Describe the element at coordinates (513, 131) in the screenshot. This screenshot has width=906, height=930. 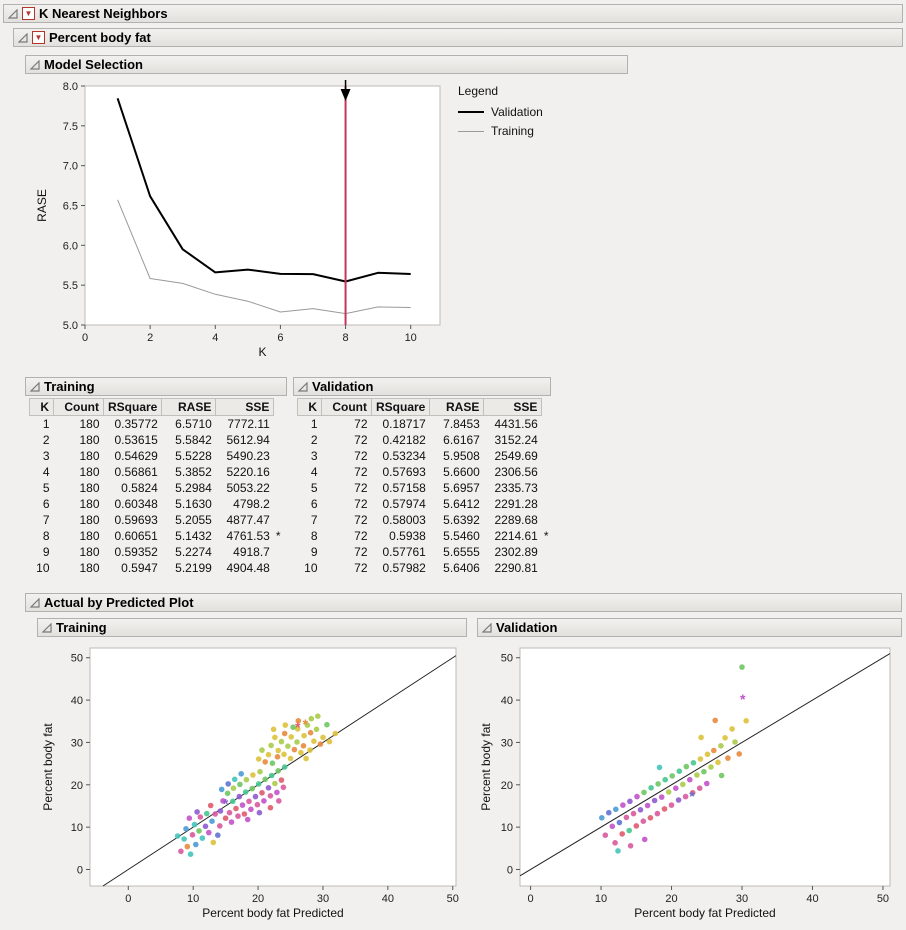
I see `legend-item: Training` at that location.